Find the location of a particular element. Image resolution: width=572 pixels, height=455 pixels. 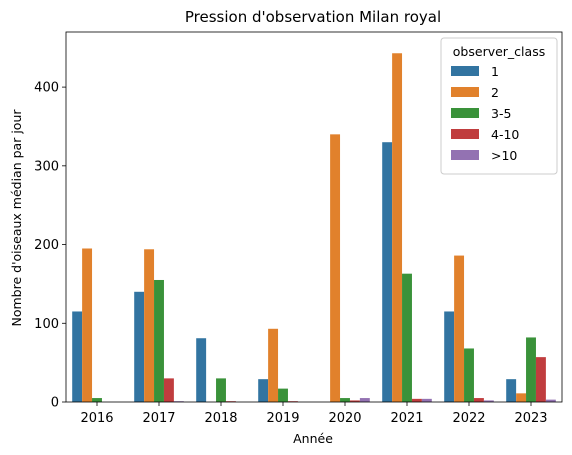

legend-label: 3-5 is located at coordinates (501, 113).